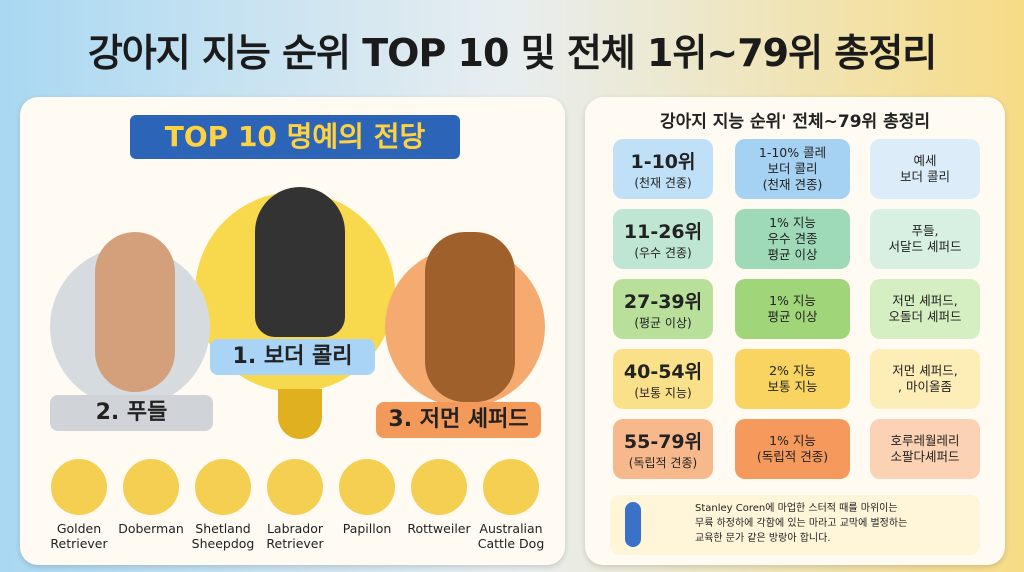 The height and width of the screenshot is (572, 1024). What do you see at coordinates (79, 536) in the screenshot?
I see `breed-name: Golden Retriever` at bounding box center [79, 536].